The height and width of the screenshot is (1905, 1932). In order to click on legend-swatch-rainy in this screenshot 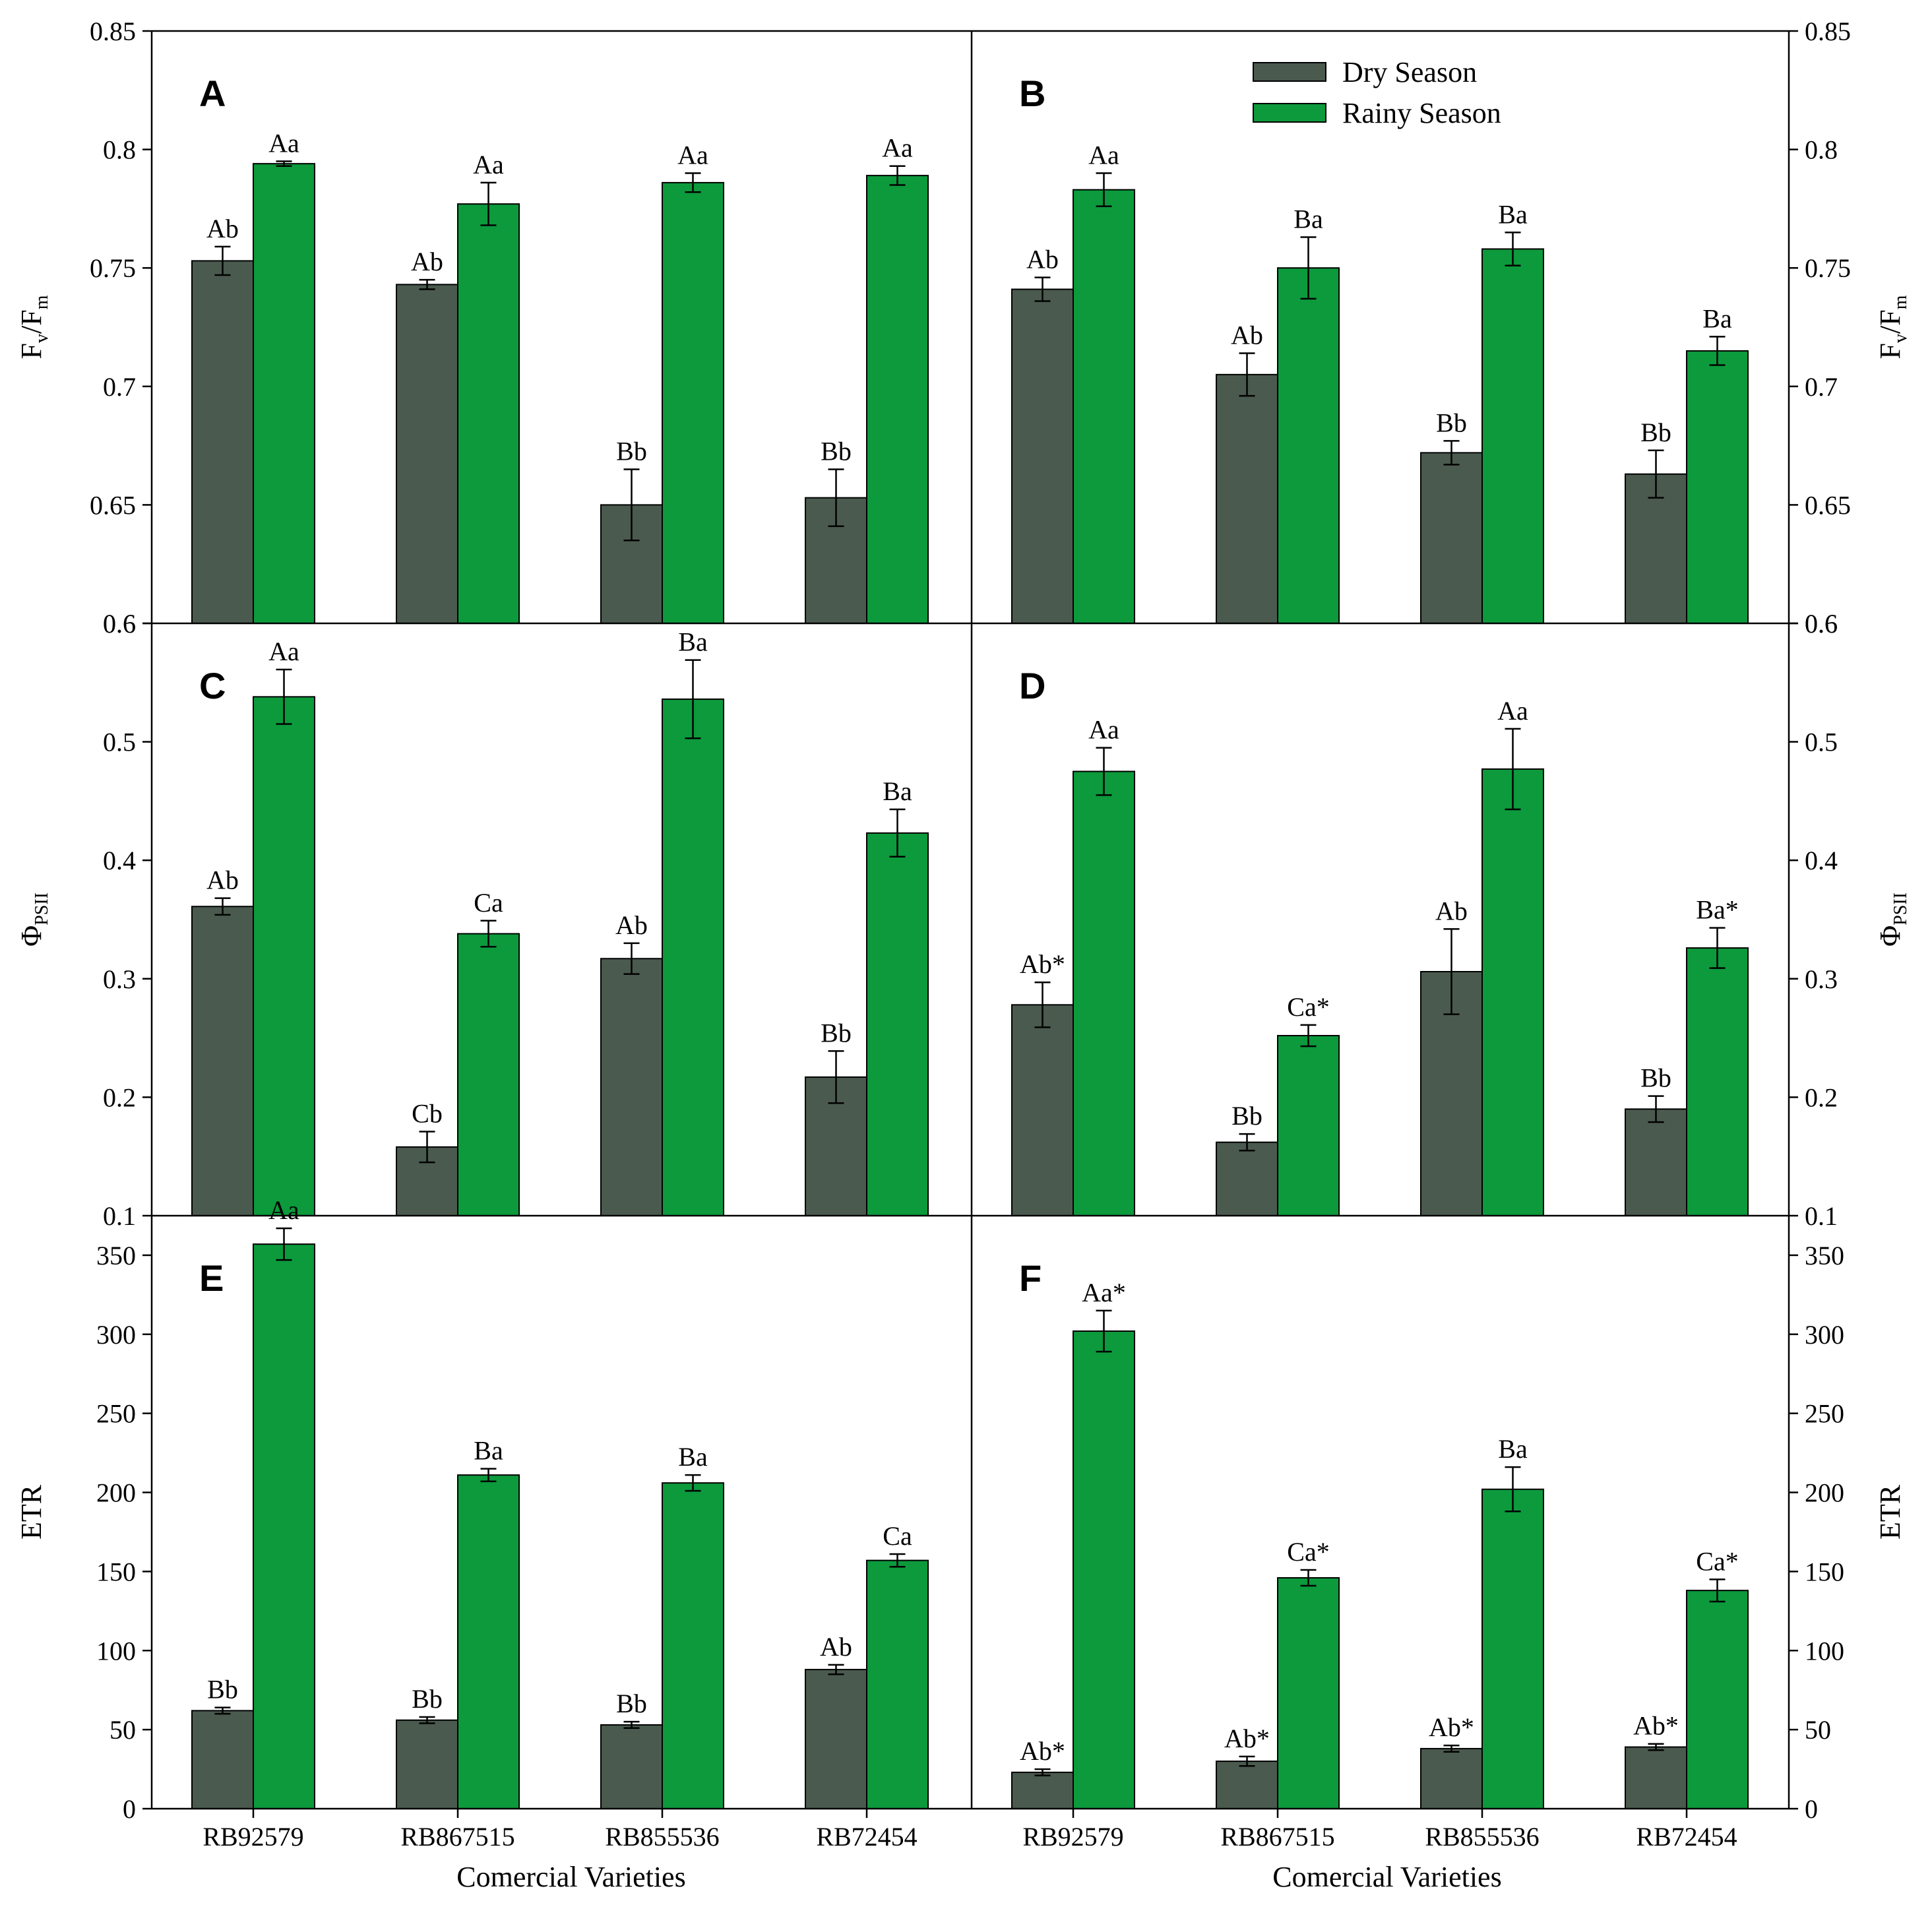, I will do `click(1289, 113)`.